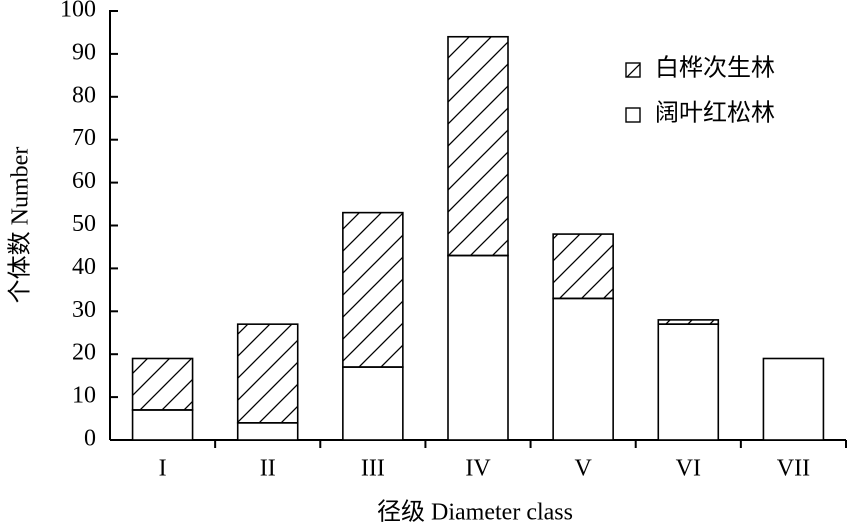 This screenshot has height=529, width=848. I want to click on y-tick-label: 90, so click(84, 52).